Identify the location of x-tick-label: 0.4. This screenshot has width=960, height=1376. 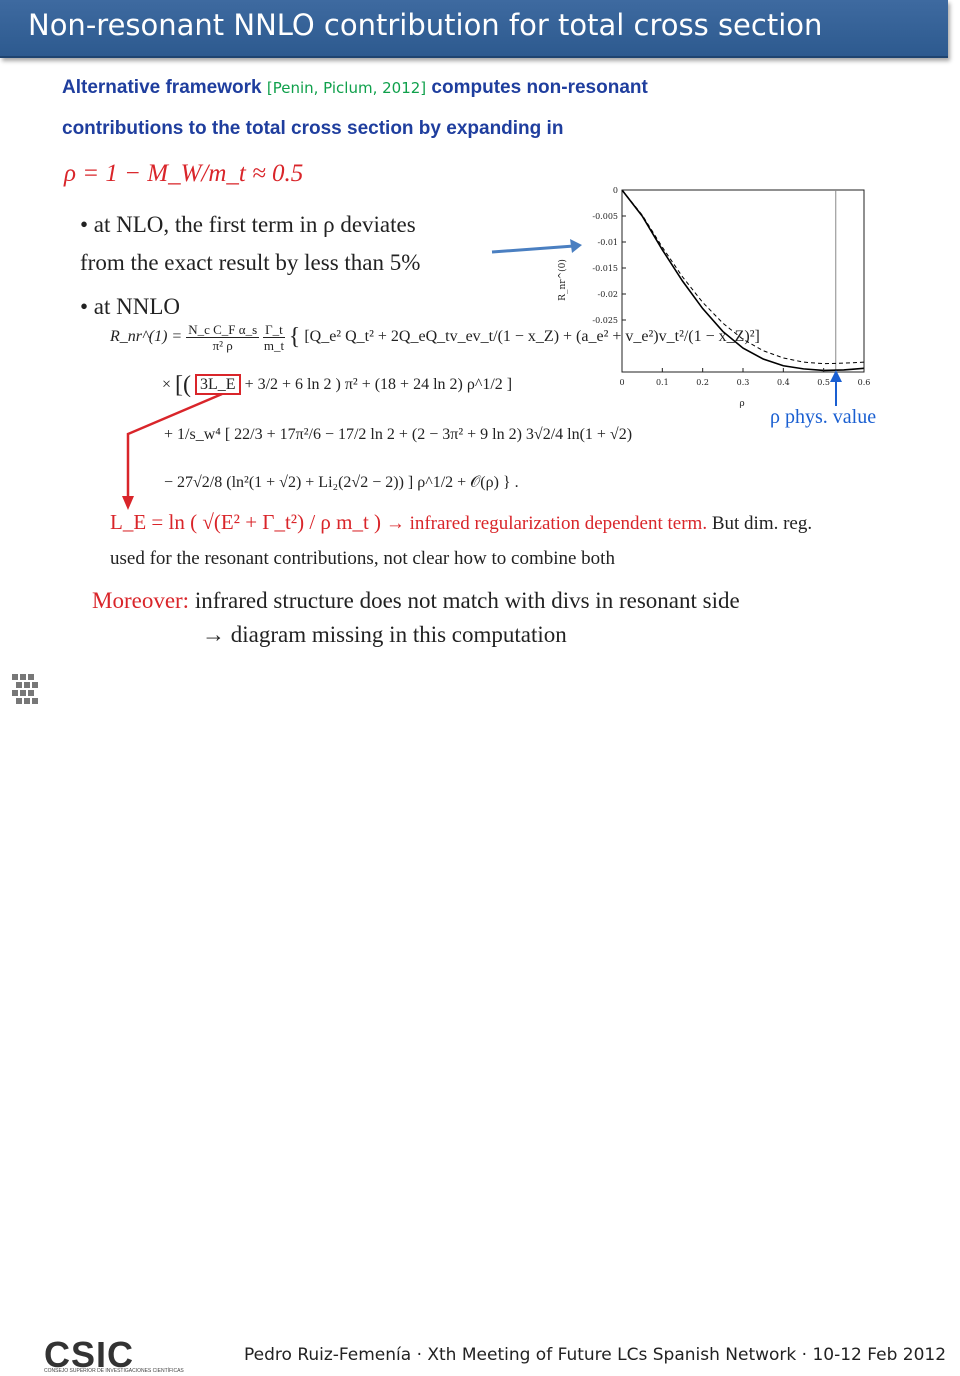
(783, 382).